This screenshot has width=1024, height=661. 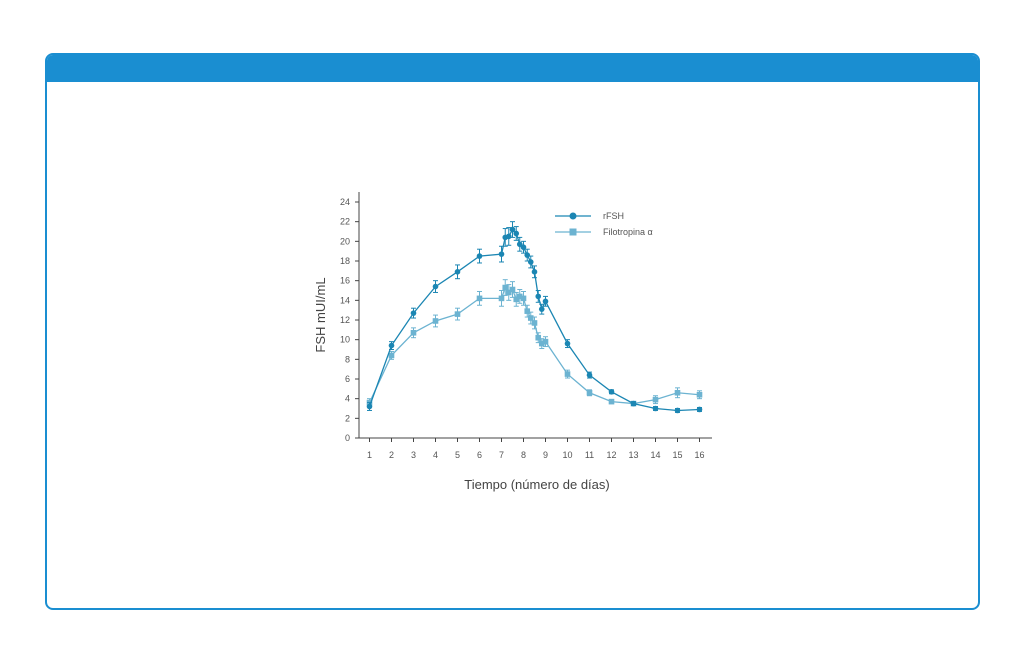 What do you see at coordinates (345, 320) in the screenshot?
I see `y-tick-label: 12` at bounding box center [345, 320].